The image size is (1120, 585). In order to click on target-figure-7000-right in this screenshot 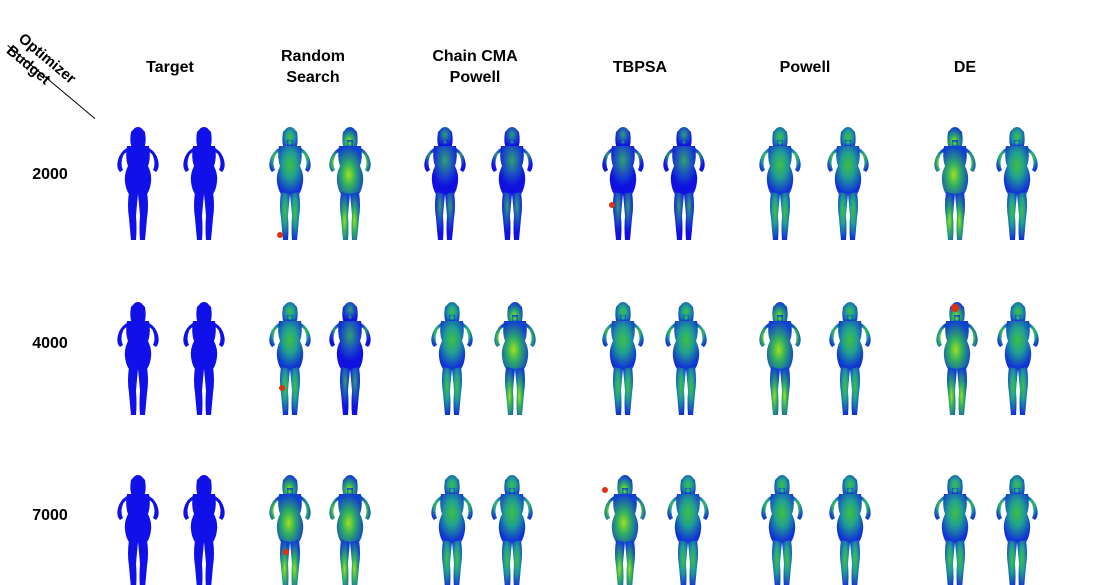, I will do `click(204, 530)`.